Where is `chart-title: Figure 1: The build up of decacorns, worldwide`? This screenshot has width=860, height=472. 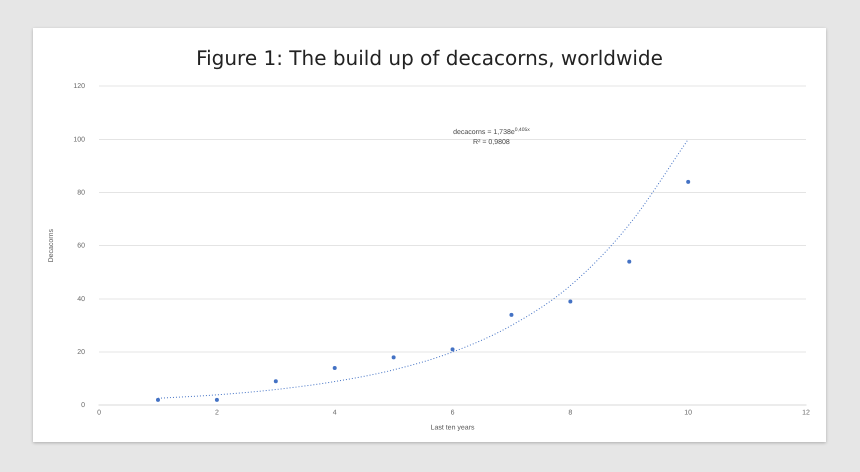
chart-title: Figure 1: The build up of decacorns, worldwide is located at coordinates (429, 58).